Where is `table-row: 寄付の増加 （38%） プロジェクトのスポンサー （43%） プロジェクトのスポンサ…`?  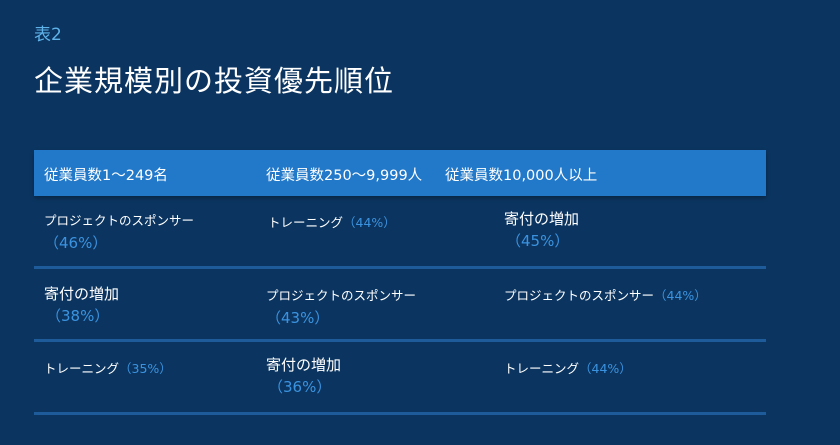 table-row: 寄付の増加 （38%） プロジェクトのスポンサー （43%） プロジェクトのスポンサ… is located at coordinates (400, 305).